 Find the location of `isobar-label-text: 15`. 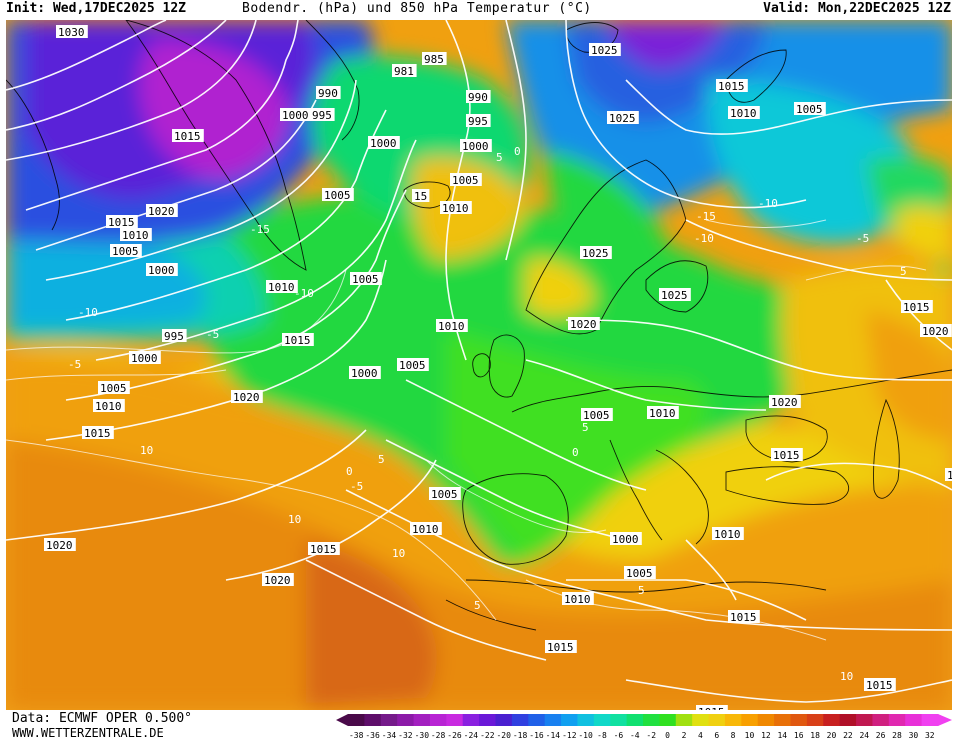

isobar-label-text: 15 is located at coordinates (420, 196).